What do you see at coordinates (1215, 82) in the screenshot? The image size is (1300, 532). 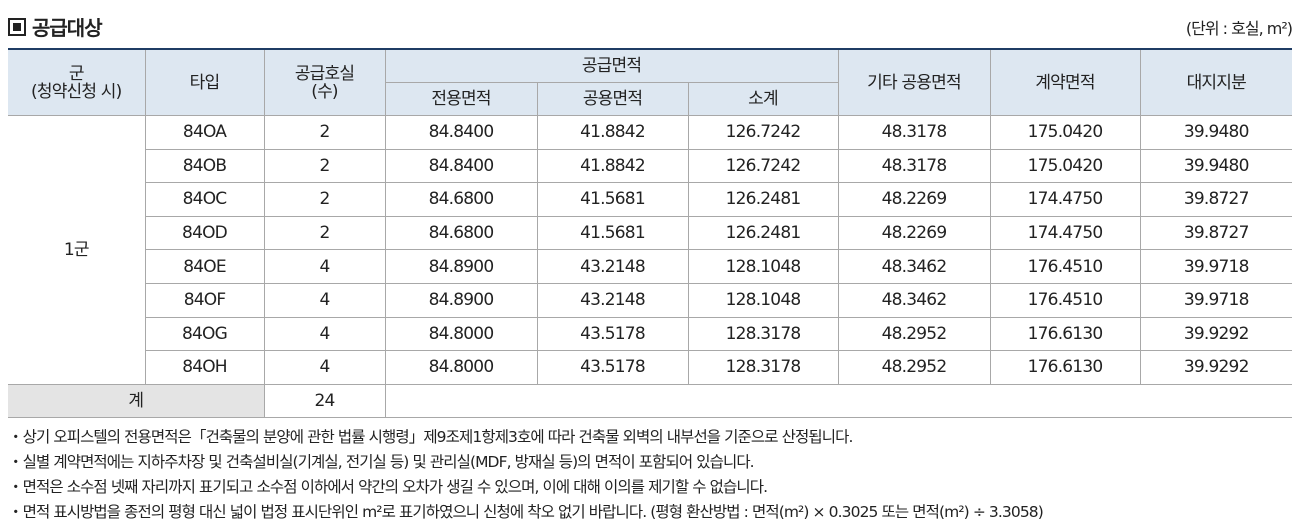 I see `header-cell: 대지지분` at bounding box center [1215, 82].